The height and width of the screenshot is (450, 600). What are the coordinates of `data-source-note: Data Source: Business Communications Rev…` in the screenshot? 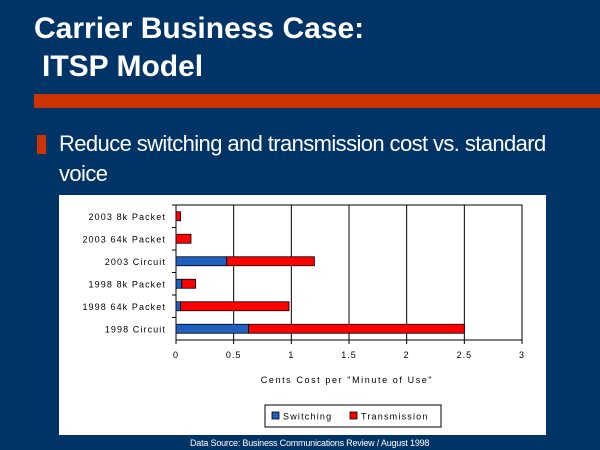 It's located at (310, 443).